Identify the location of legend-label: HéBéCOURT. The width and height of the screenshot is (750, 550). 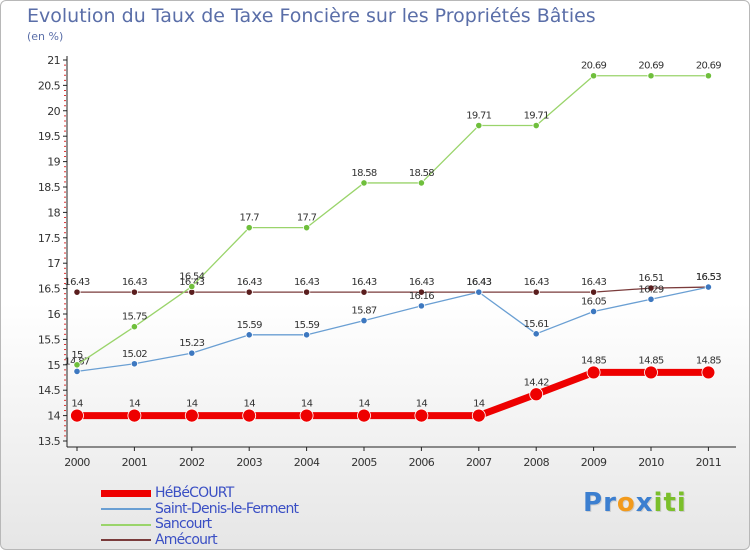
(194, 493).